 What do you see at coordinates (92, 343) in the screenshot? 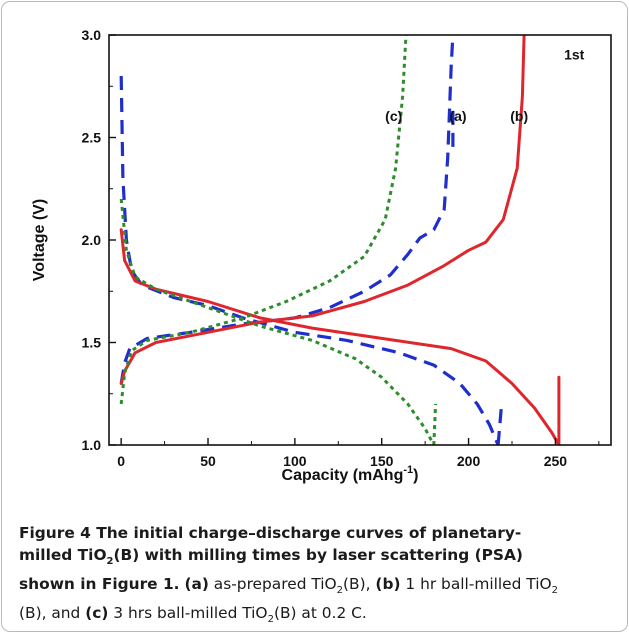
I see `y-tick-label: 1.5` at bounding box center [92, 343].